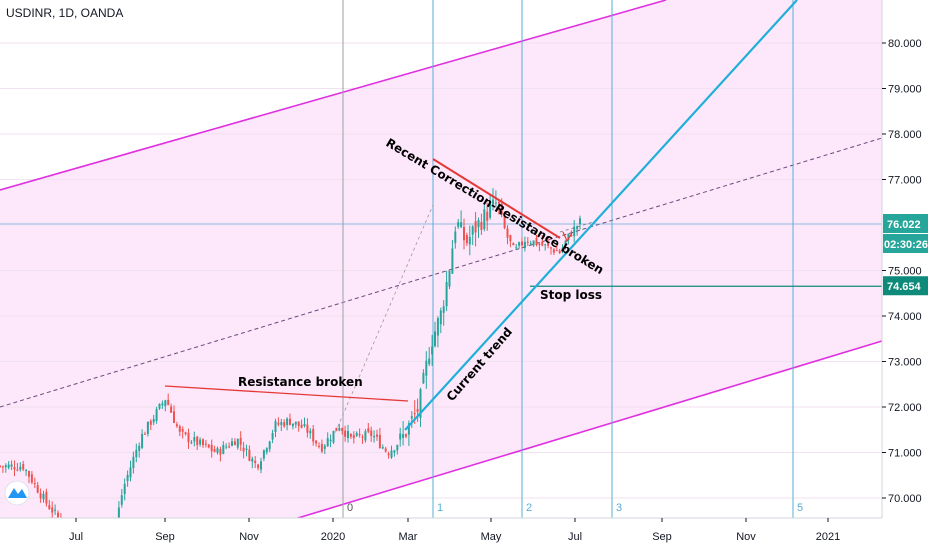 This screenshot has width=932, height=550. I want to click on y-tick-label: 78.000, so click(905, 135).